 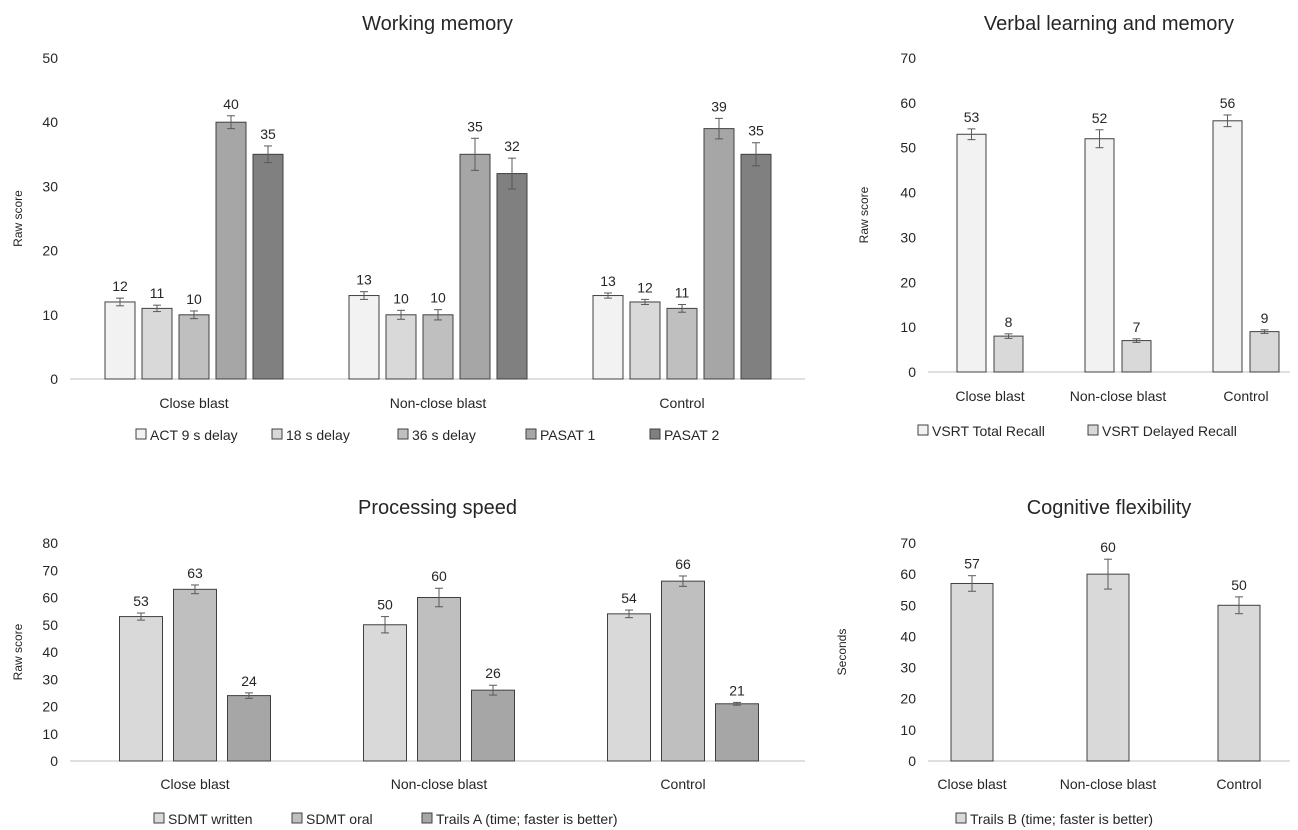 I want to click on legend-label: Trails B (time; faster is better), so click(x=1061, y=819).